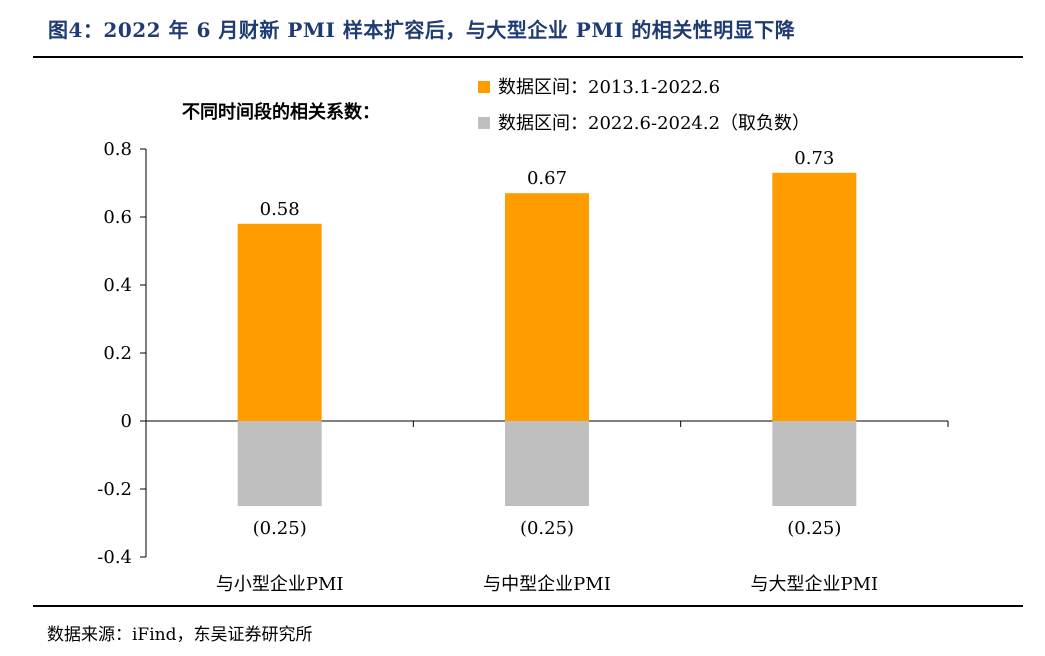 The image size is (1045, 656). Describe the element at coordinates (114, 557) in the screenshot. I see `y-tick-label: -0.4` at that location.